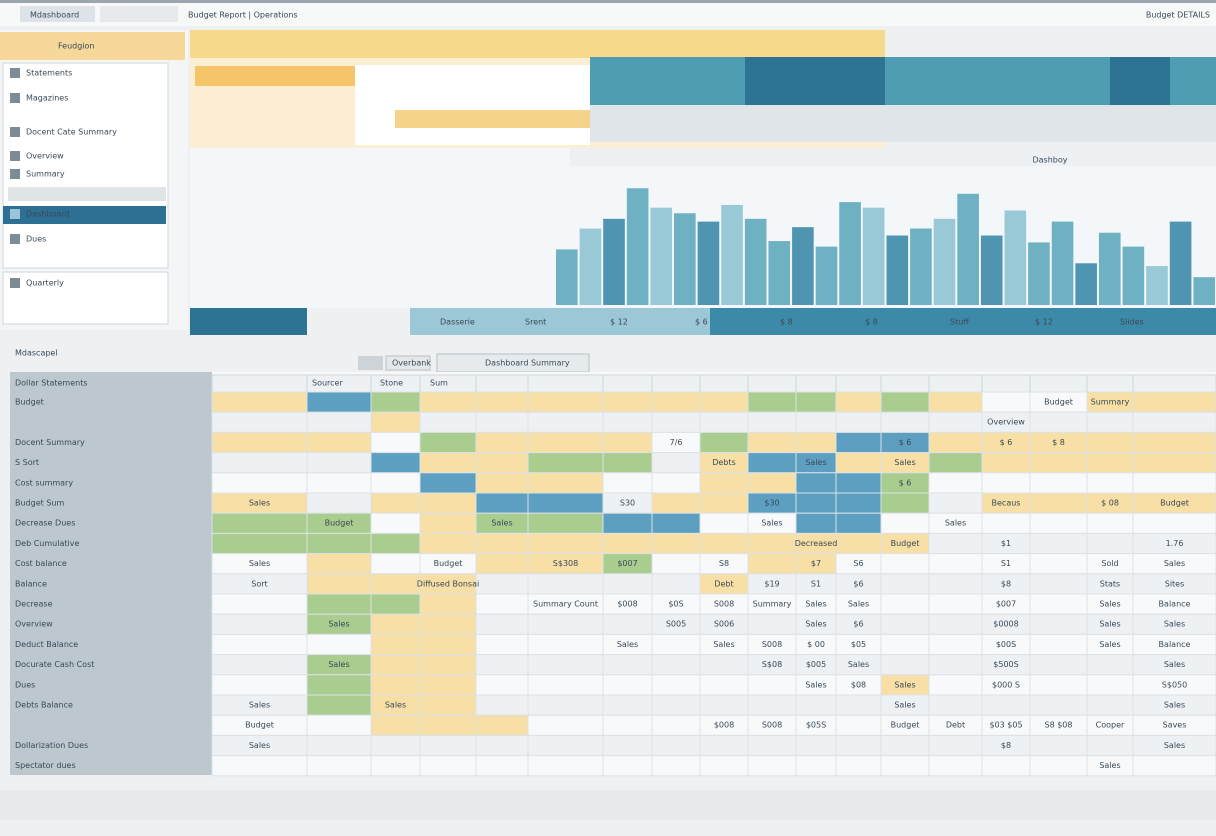  Describe the element at coordinates (47, 98) in the screenshot. I see `sidebar-item: Magazines` at that location.